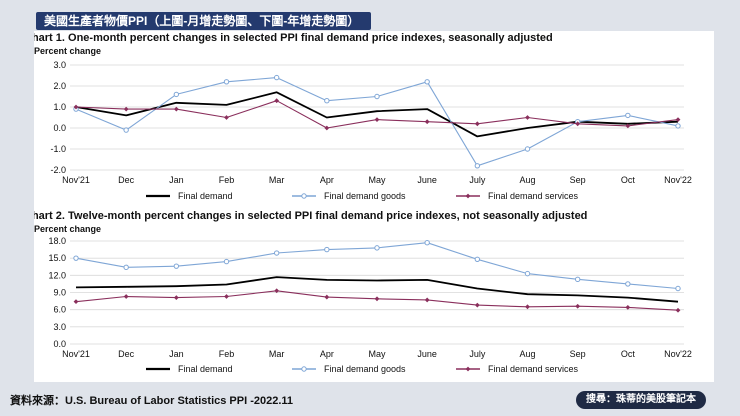  I want to click on chart2-xtick-label: Jan, so click(176, 354).